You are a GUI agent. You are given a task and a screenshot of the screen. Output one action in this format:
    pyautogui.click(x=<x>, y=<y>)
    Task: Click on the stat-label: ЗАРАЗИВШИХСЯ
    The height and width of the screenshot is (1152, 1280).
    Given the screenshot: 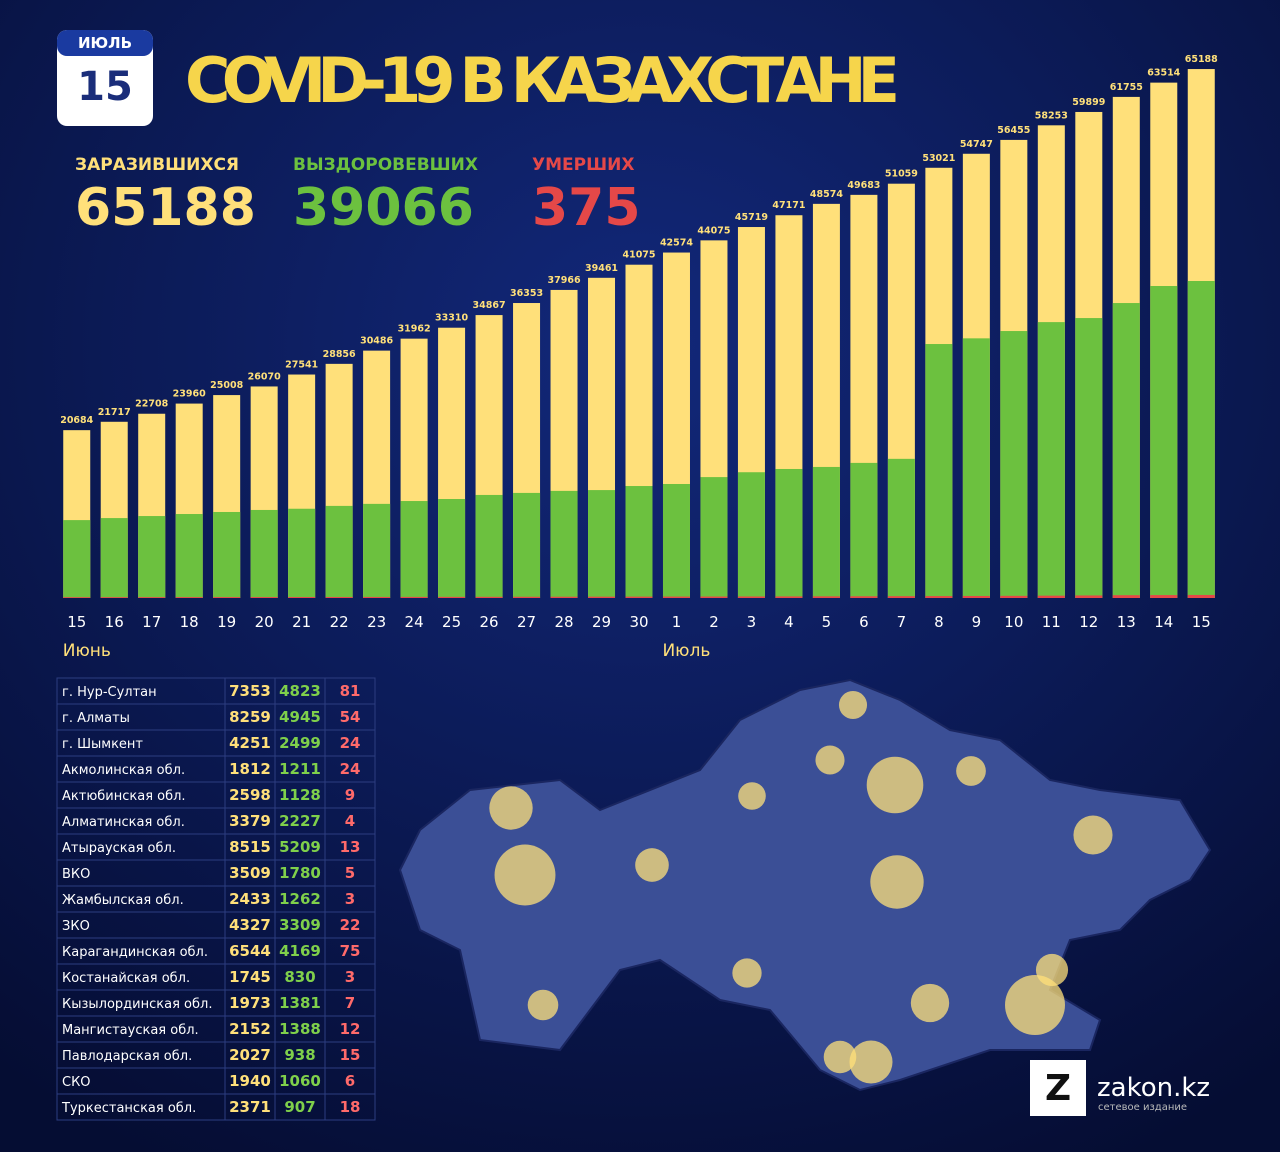 What is the action you would take?
    pyautogui.click(x=157, y=165)
    